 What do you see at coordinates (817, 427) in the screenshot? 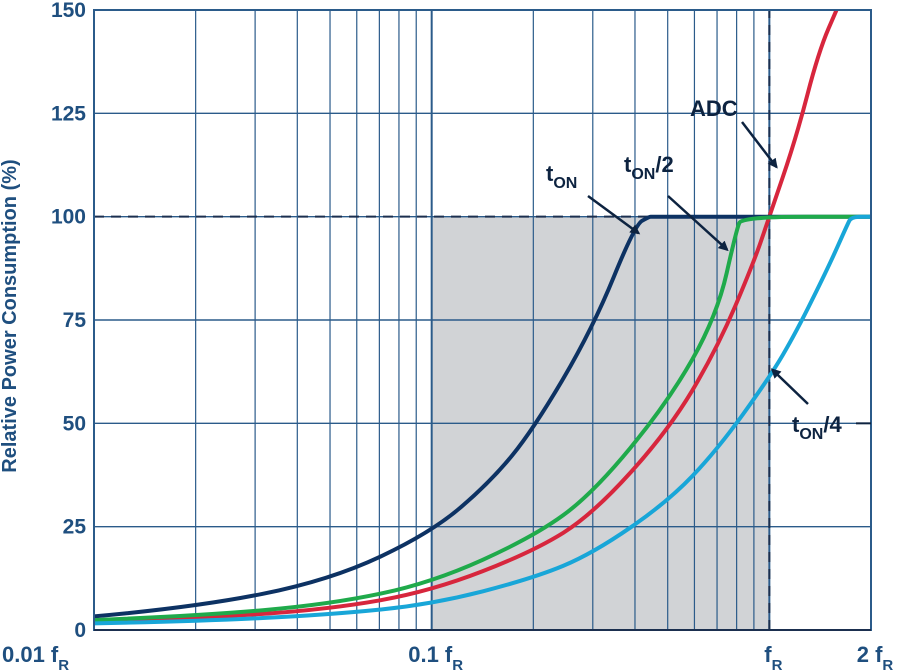
I see `annotation-label: tON/4` at bounding box center [817, 427].